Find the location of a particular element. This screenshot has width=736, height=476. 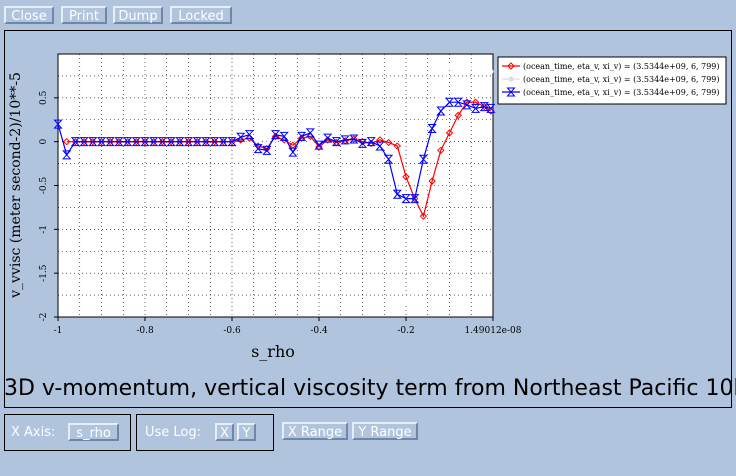

x-axis-label-text: X Axis: is located at coordinates (33, 432).